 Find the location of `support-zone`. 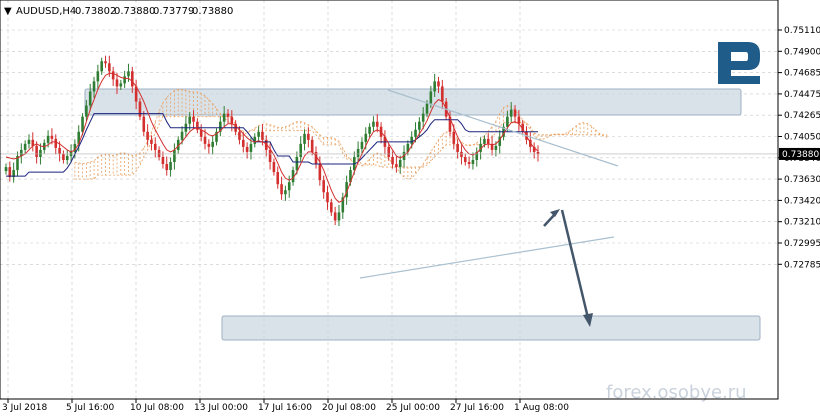

support-zone is located at coordinates (491, 328).